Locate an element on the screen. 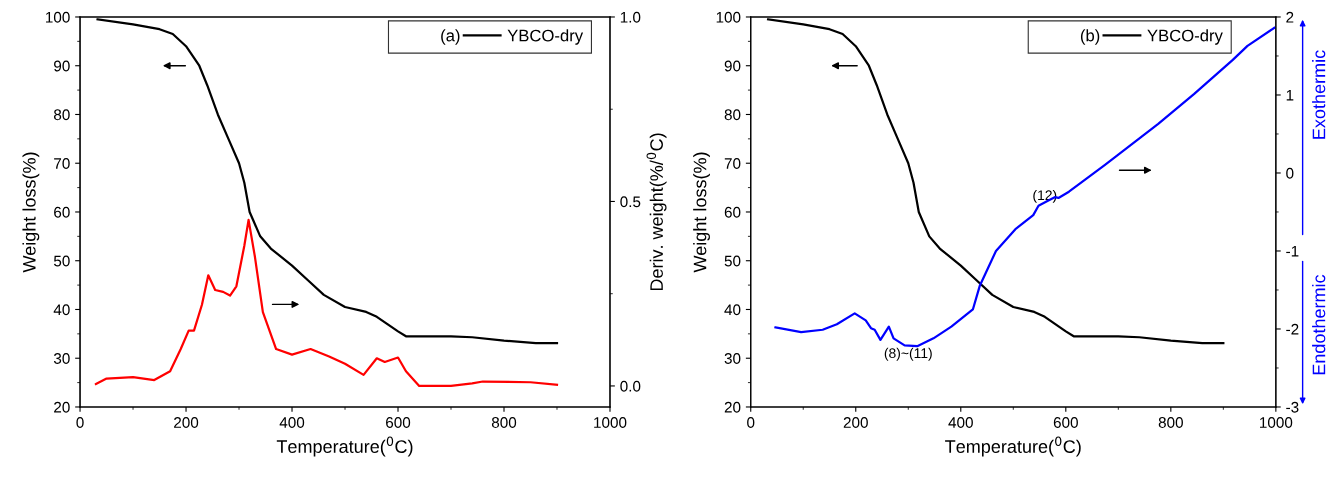 This screenshot has width=1343, height=477. annotation: (8)~(11) is located at coordinates (908, 354).